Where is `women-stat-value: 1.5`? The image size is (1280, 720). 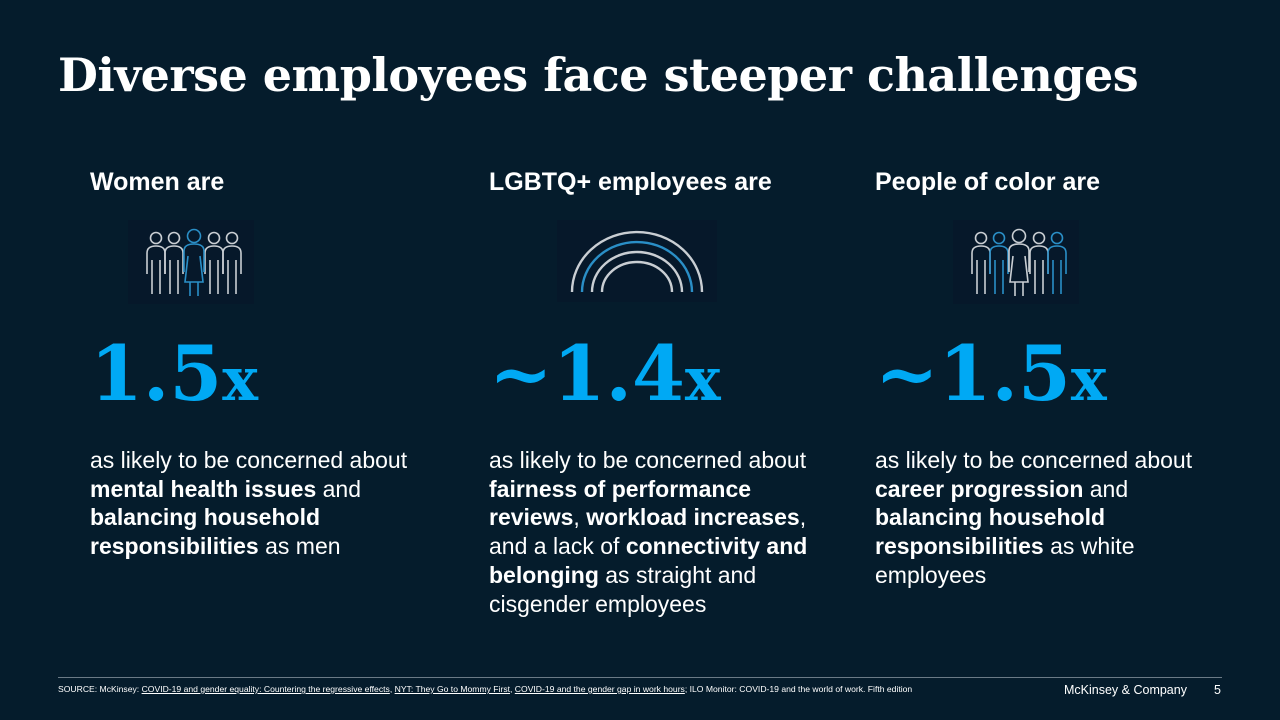
women-stat-value: 1.5 is located at coordinates (156, 373).